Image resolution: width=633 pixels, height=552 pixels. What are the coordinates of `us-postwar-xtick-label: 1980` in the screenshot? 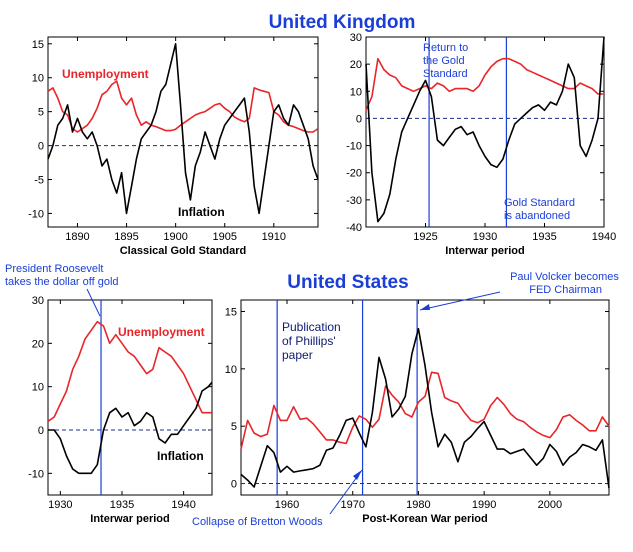 It's located at (418, 505).